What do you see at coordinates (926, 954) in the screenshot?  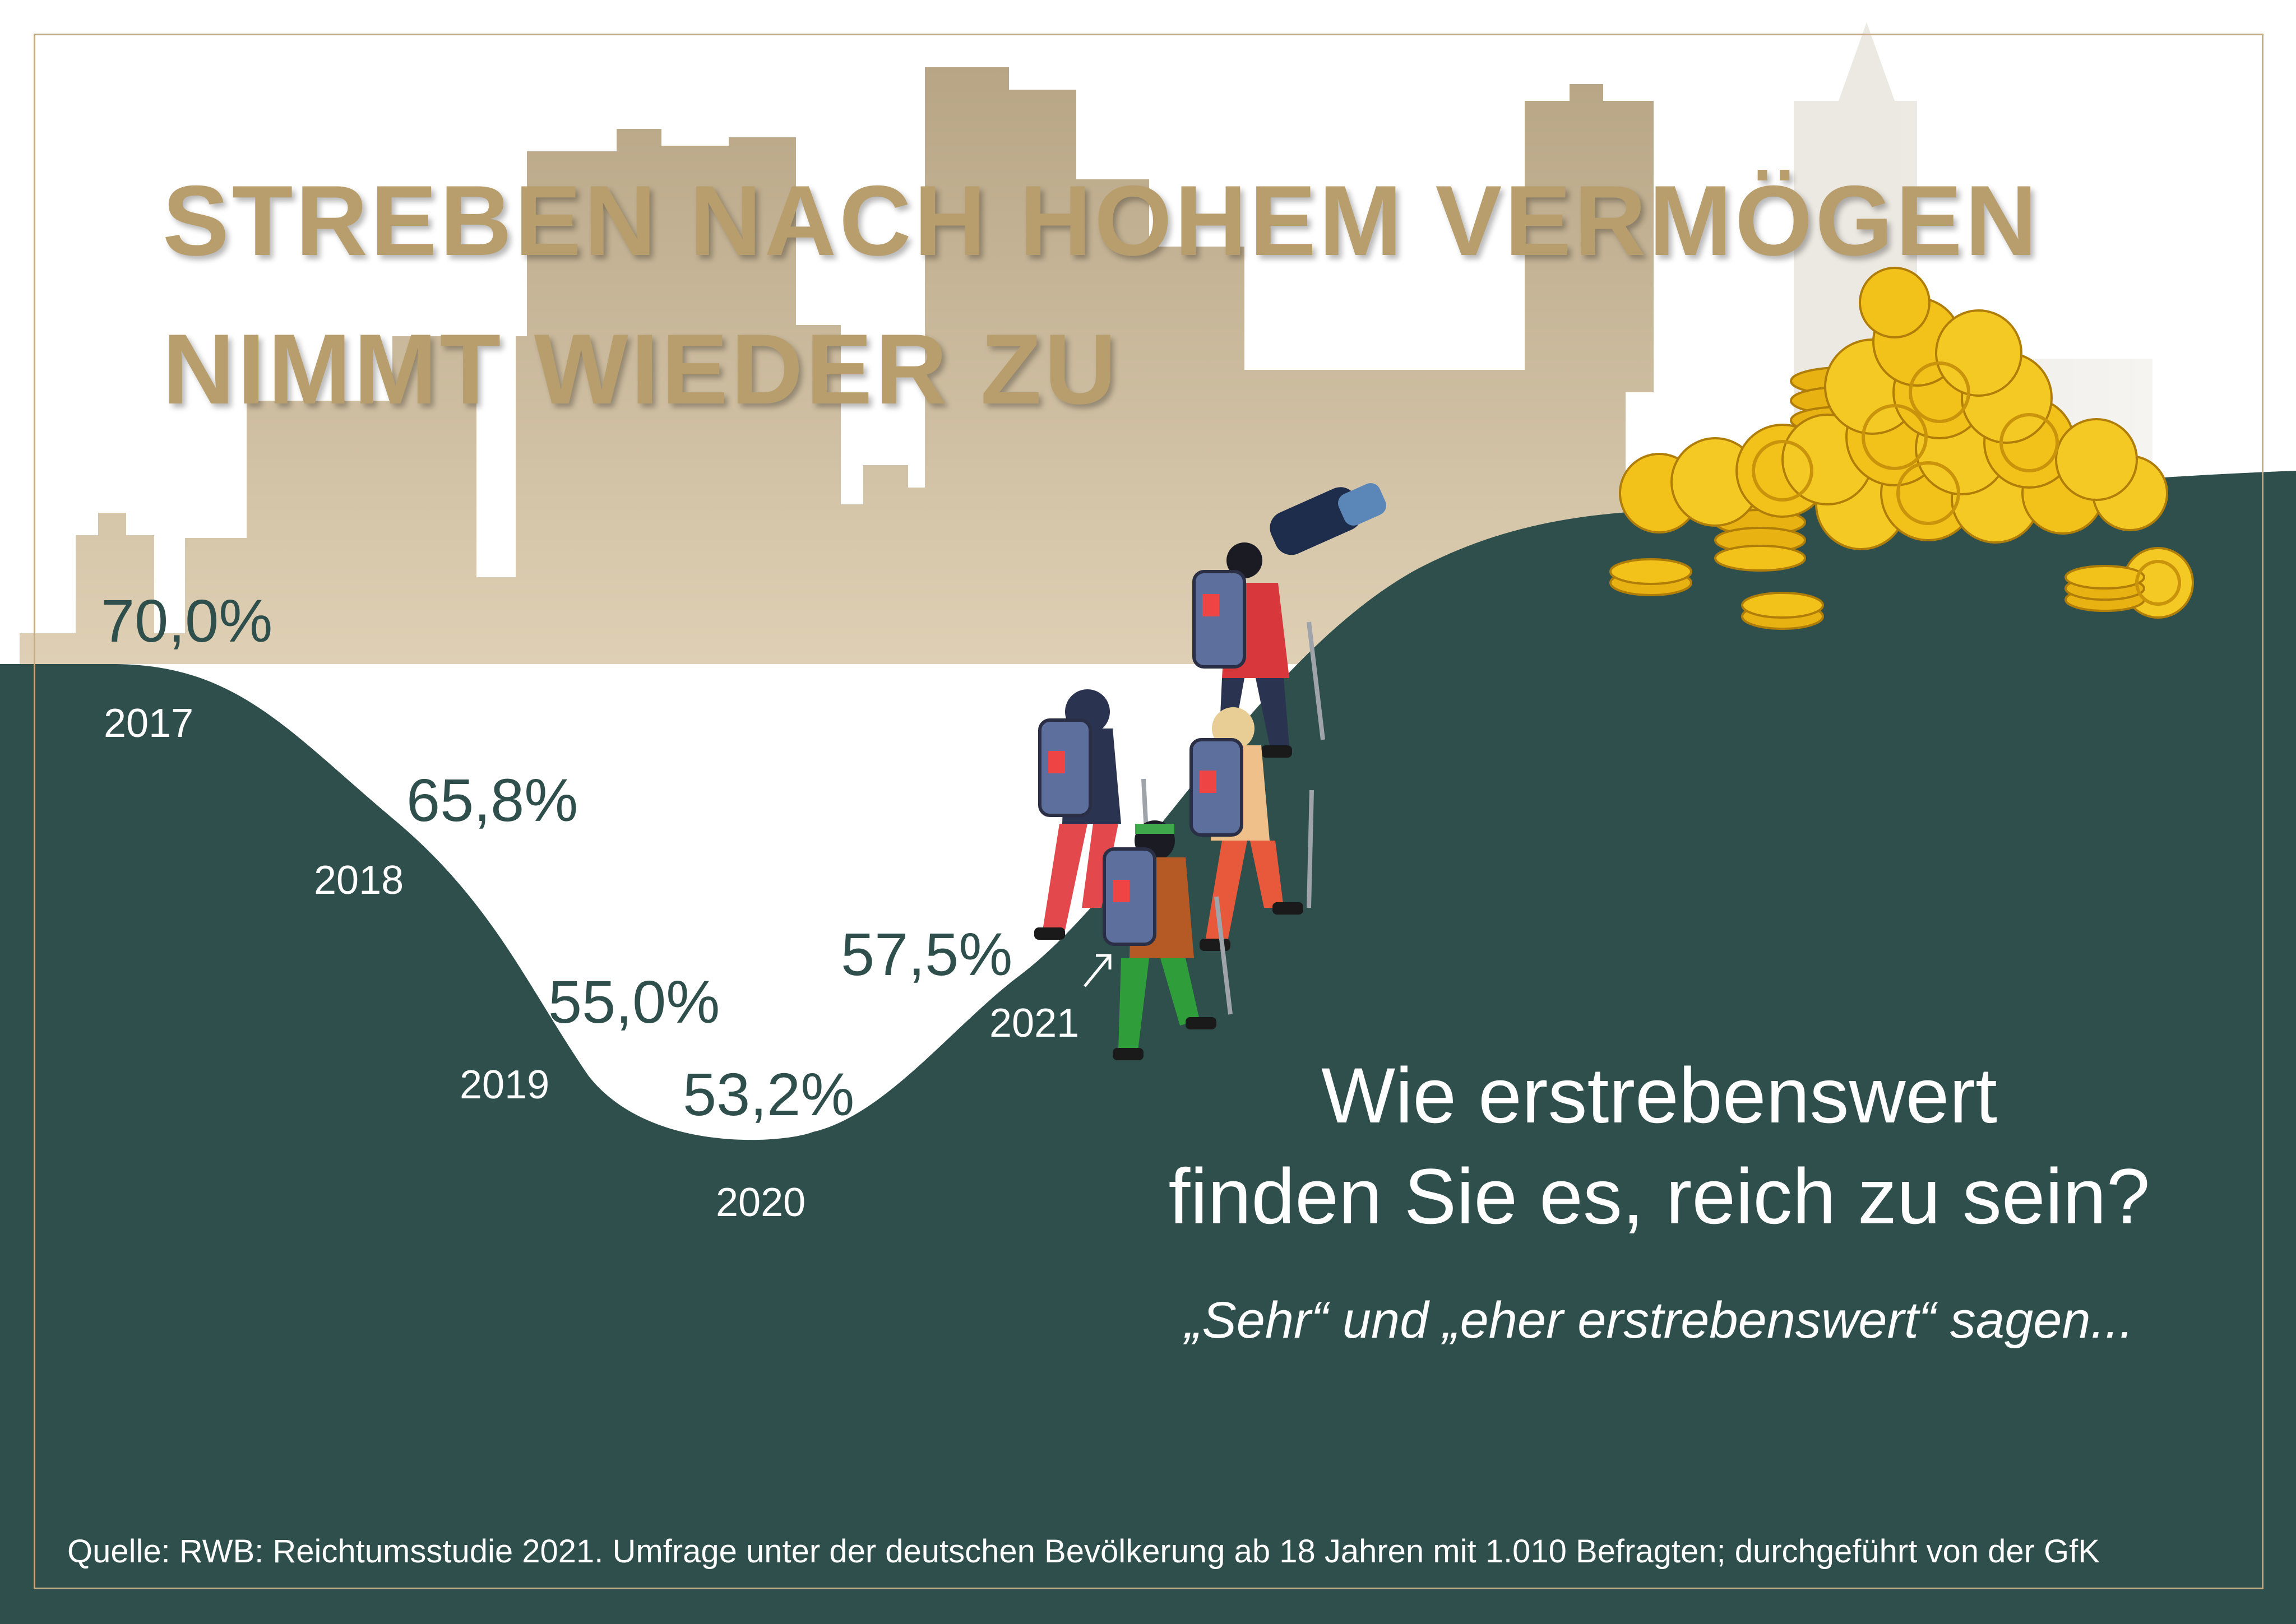 I see `value-label-2021: 57,5%` at bounding box center [926, 954].